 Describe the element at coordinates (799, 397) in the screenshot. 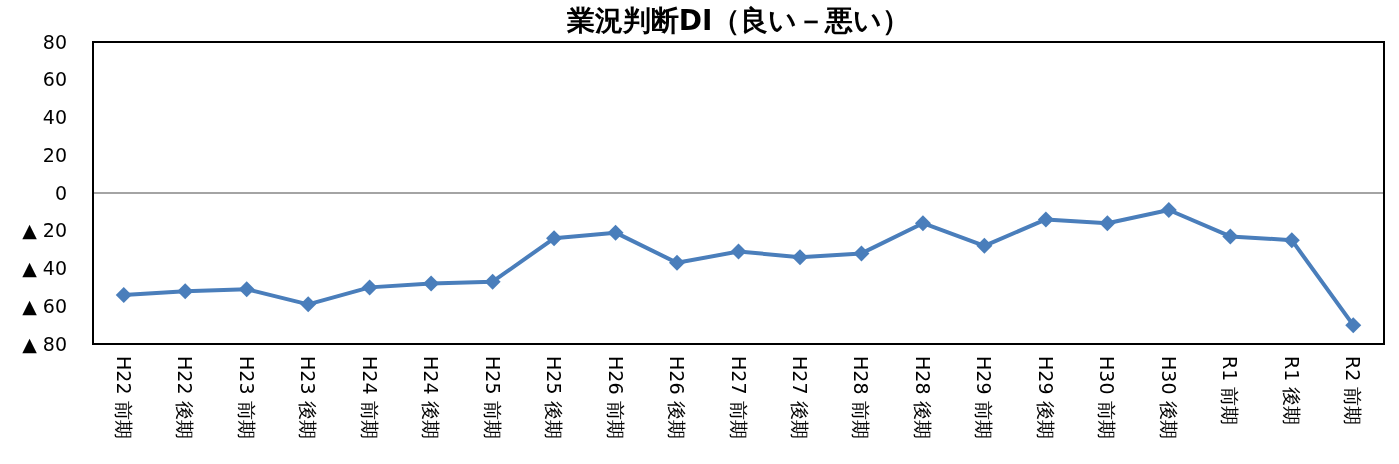

I see `x-tick-label: H27 後期` at that location.